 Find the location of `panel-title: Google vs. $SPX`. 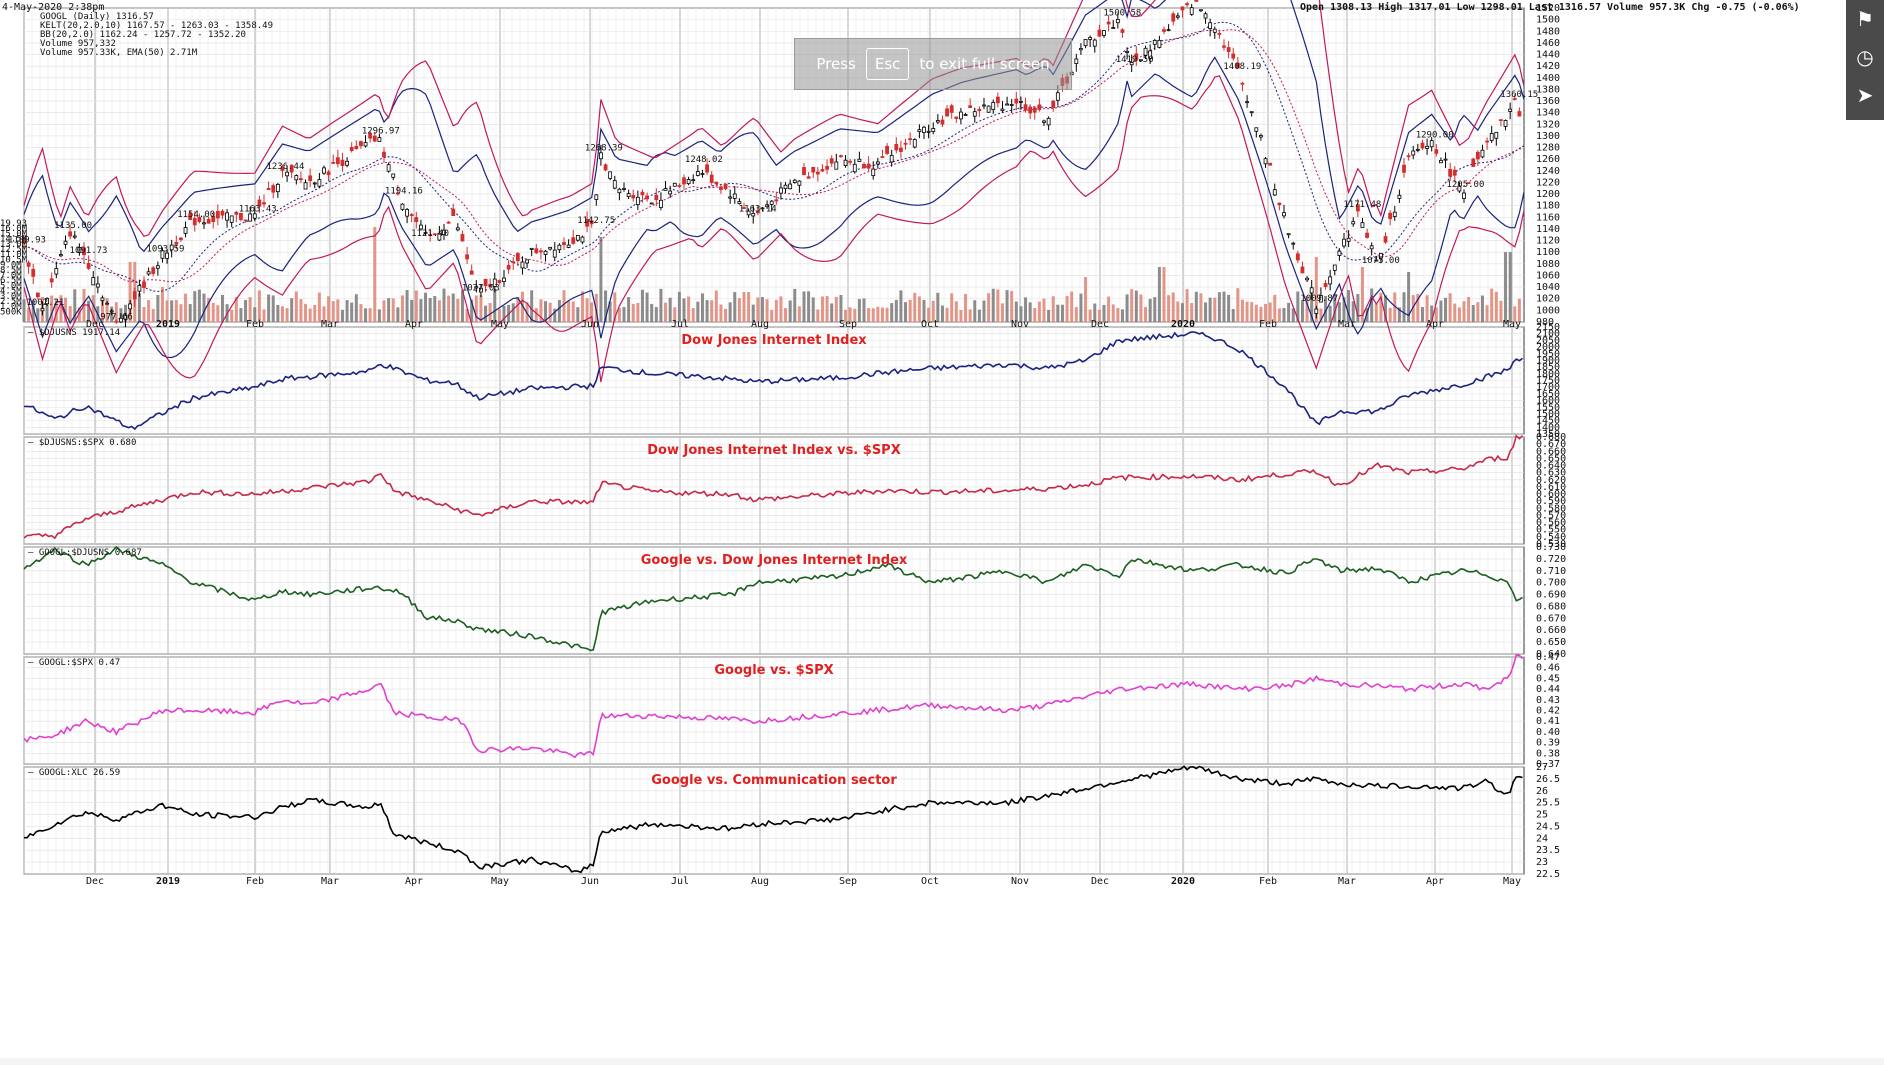

panel-title: Google vs. $SPX is located at coordinates (773, 670).